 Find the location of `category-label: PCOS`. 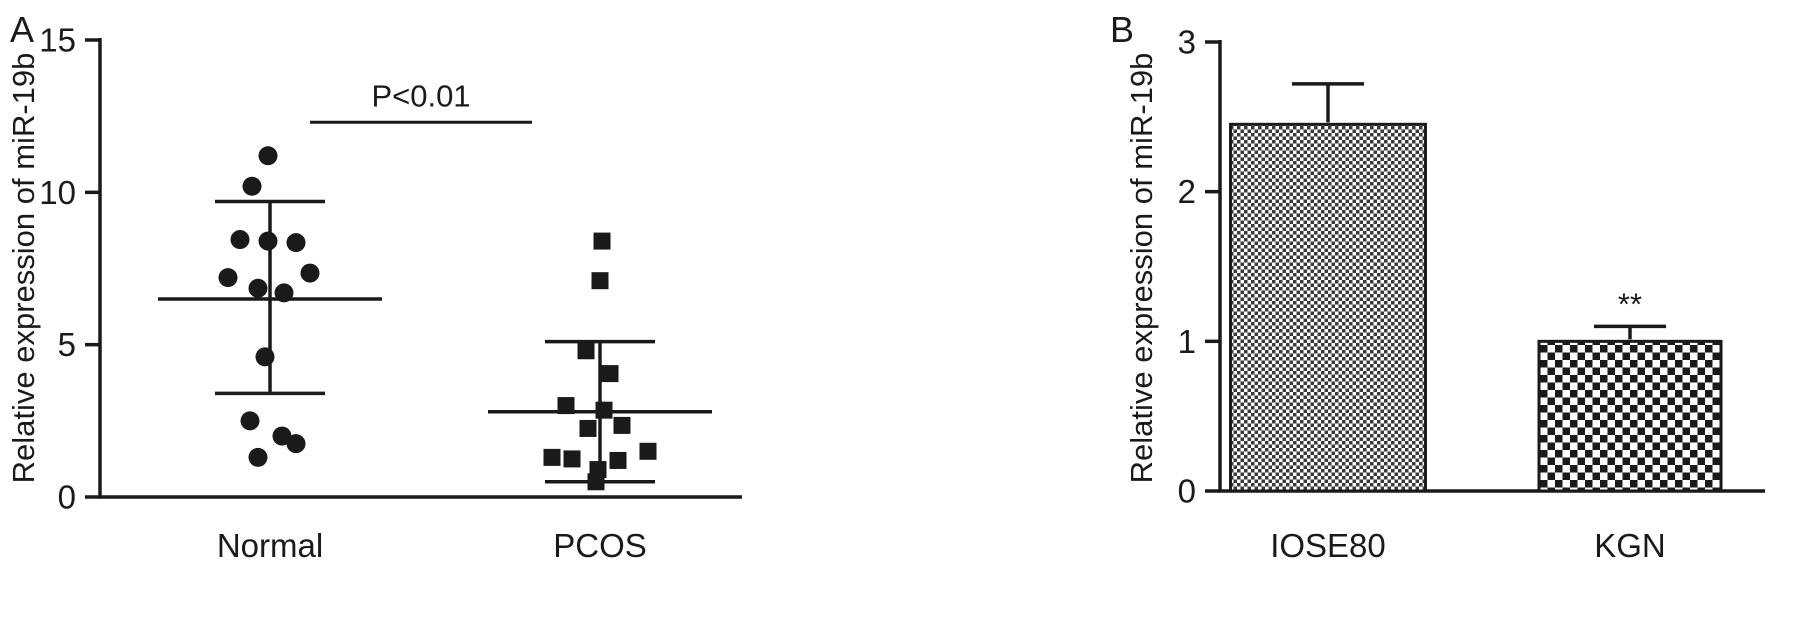

category-label: PCOS is located at coordinates (600, 545).